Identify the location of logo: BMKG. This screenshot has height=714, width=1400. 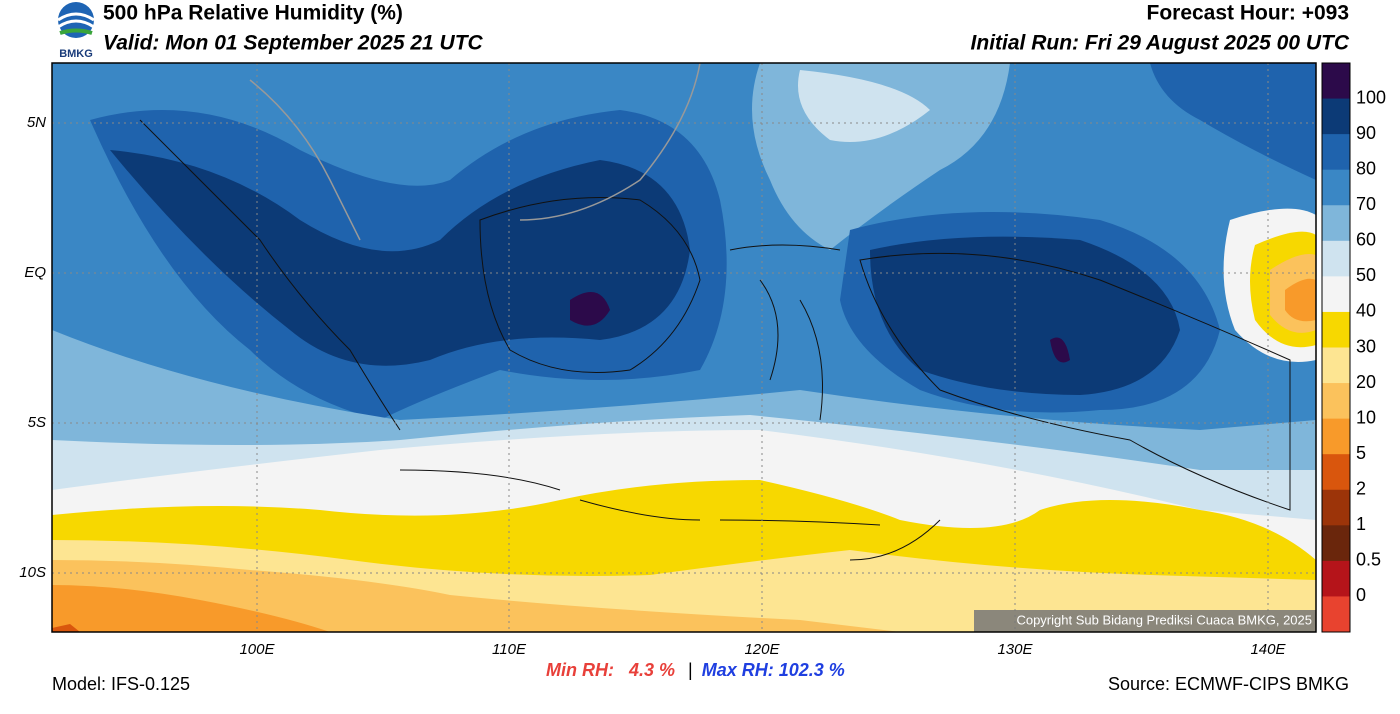
(76, 31).